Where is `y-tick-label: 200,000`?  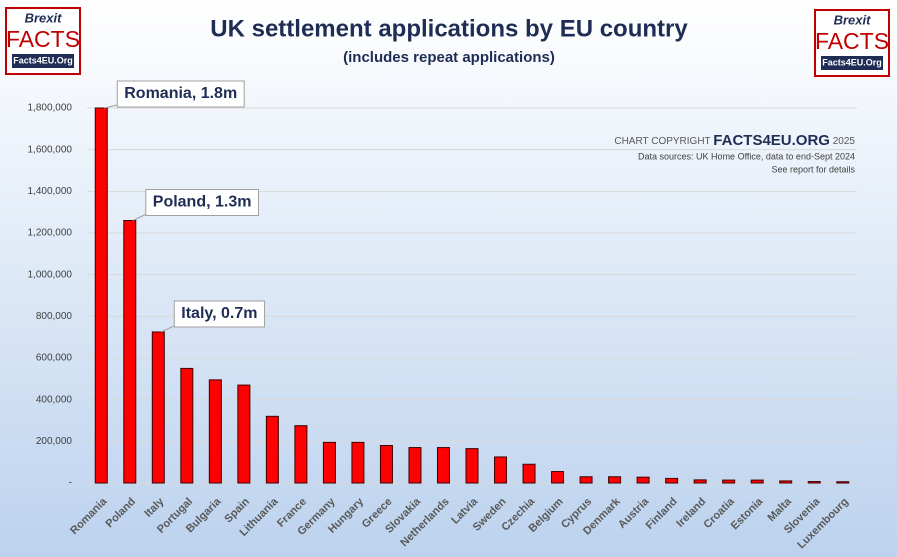 y-tick-label: 200,000 is located at coordinates (54, 441).